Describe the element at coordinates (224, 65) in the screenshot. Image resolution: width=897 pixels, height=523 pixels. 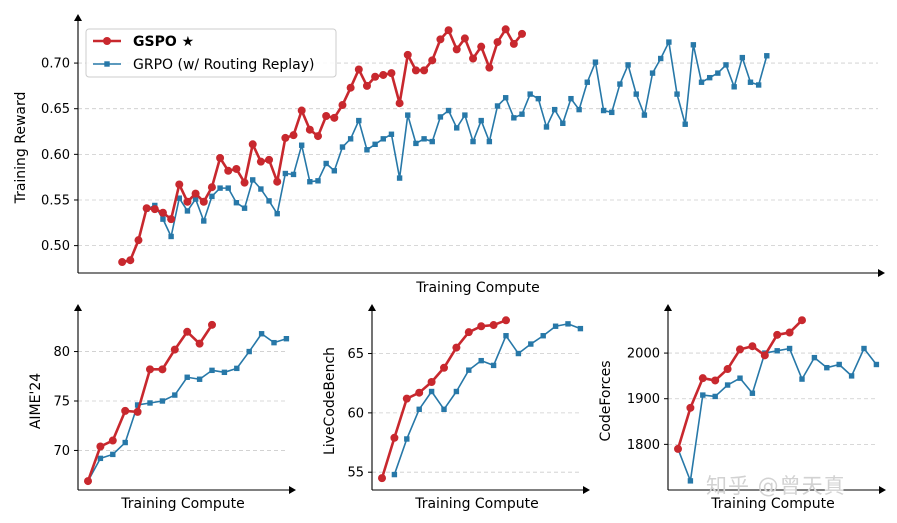
I see `legend-grpo-label: GRPO (w/ Routing Replay)` at that location.